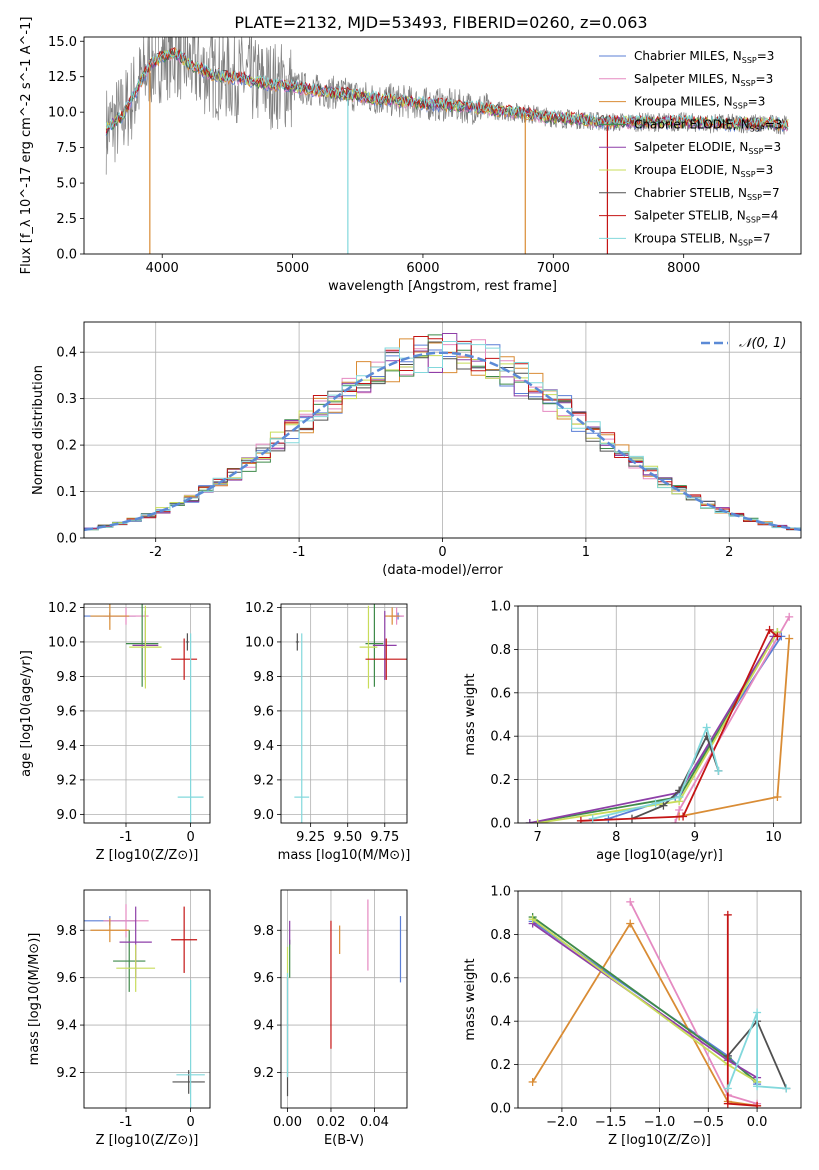  Describe the element at coordinates (683, 268) in the screenshot. I see `x-tick-label: 8000` at that location.